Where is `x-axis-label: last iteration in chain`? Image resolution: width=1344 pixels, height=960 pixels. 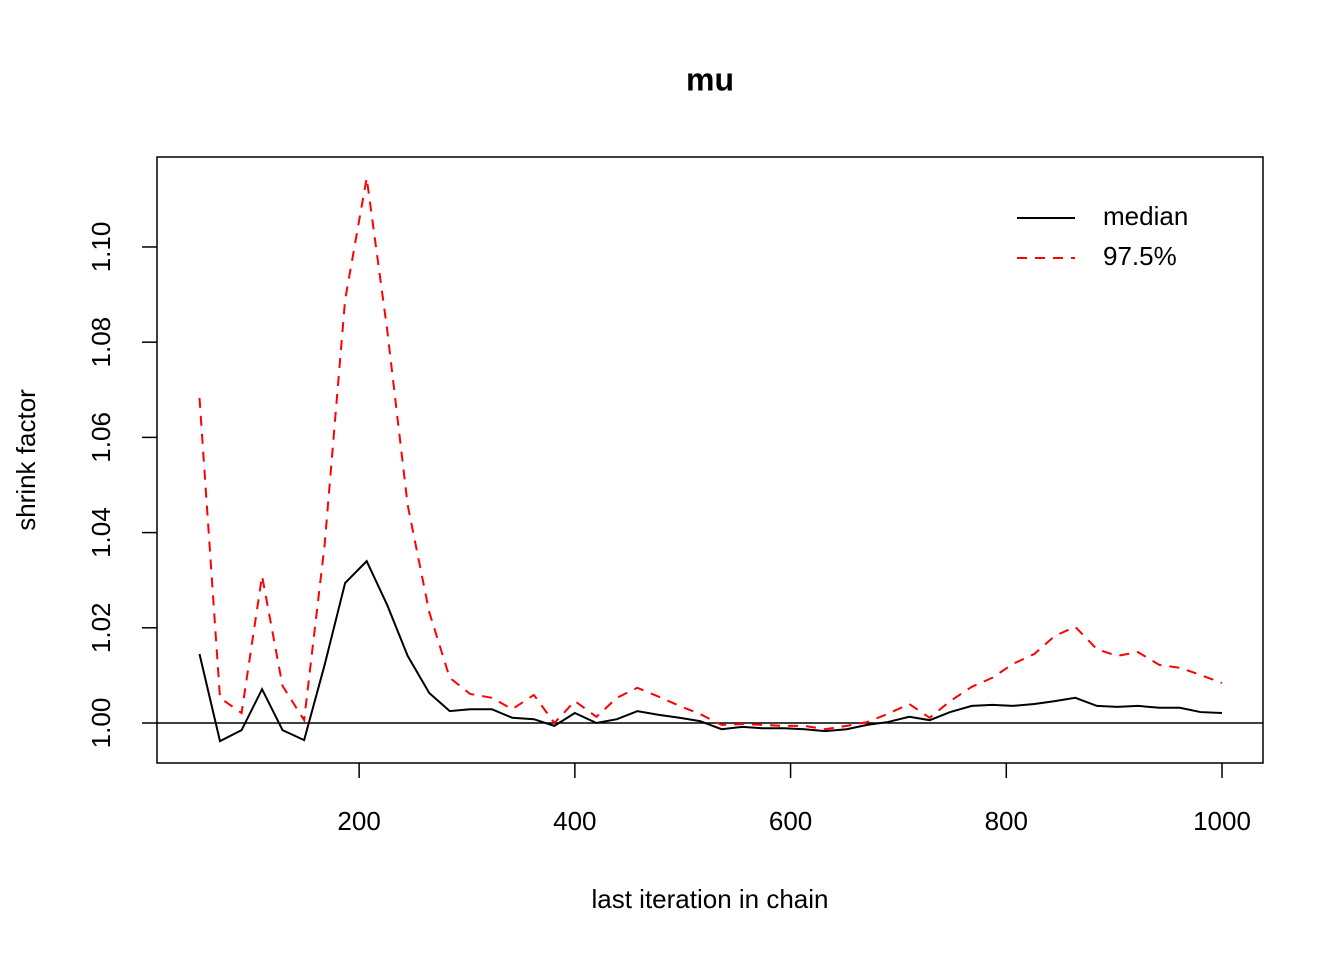
x-axis-label: last iteration in chain is located at coordinates (709, 899).